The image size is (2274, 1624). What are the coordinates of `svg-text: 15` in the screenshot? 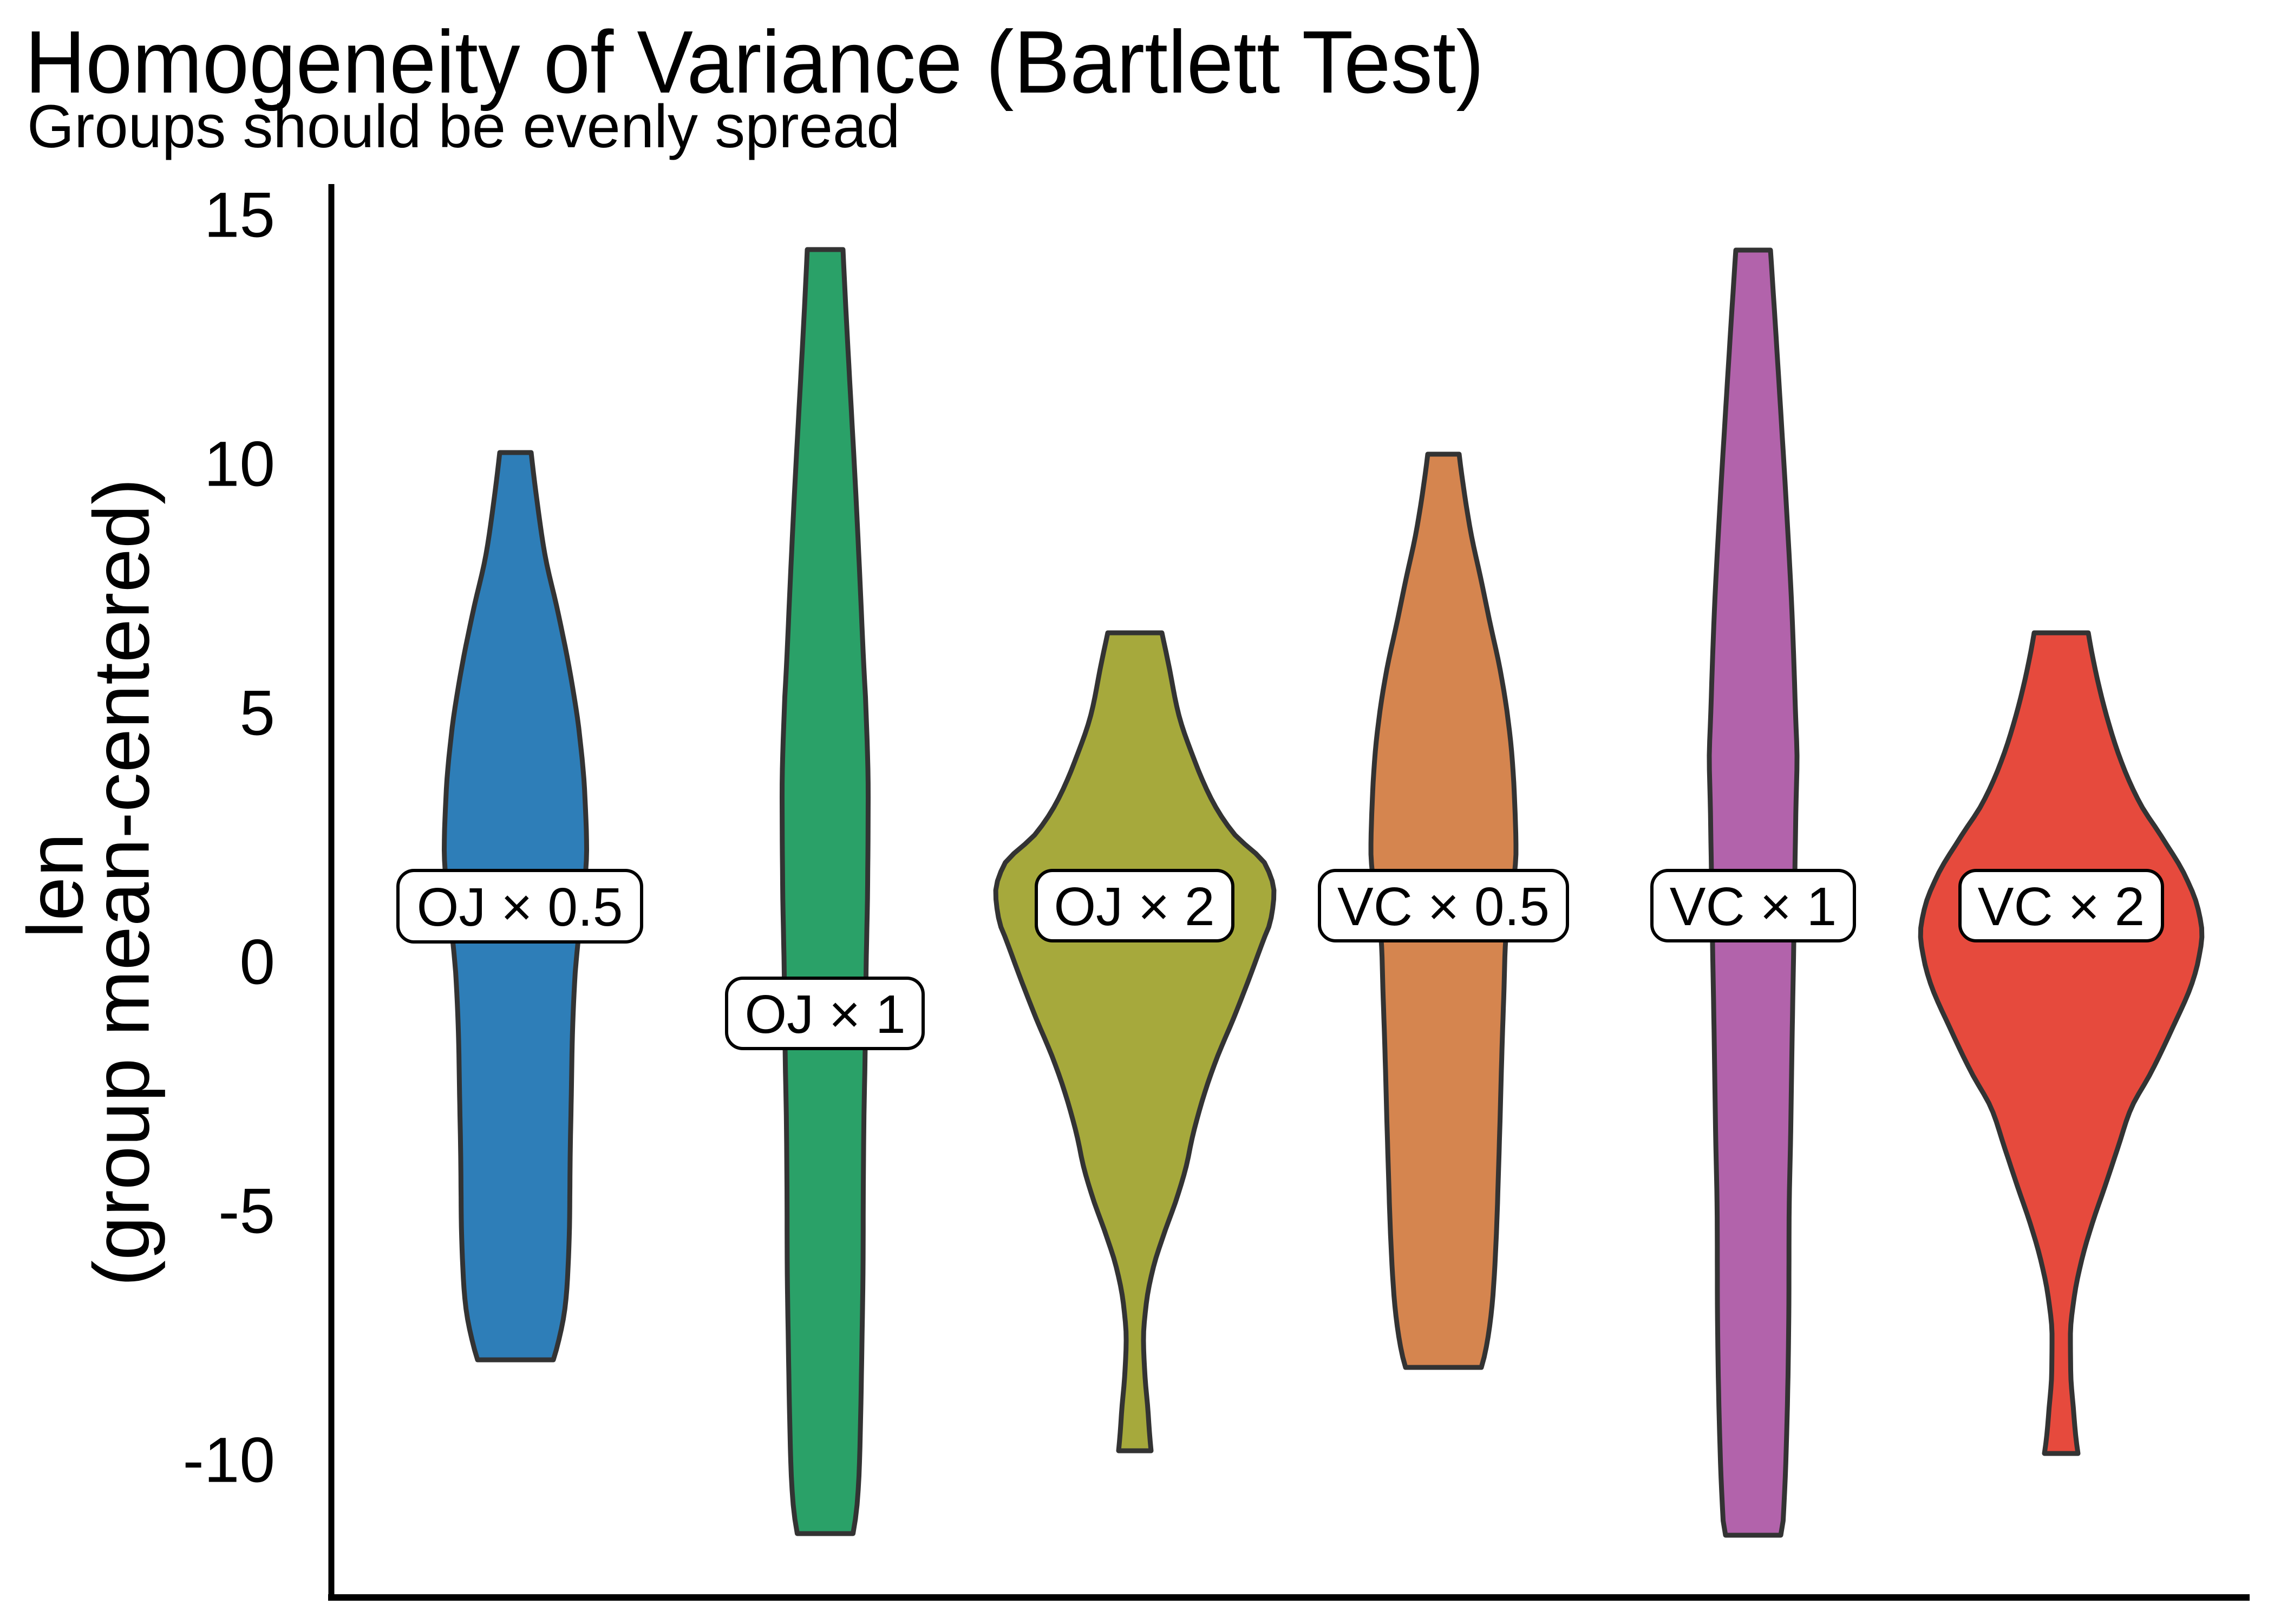 It's located at (240, 215).